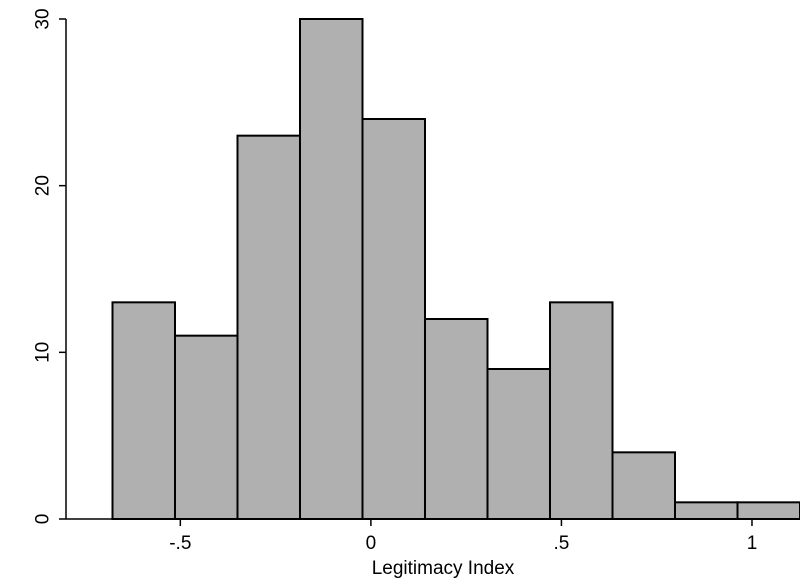  Describe the element at coordinates (43, 519) in the screenshot. I see `y-tick-label: 0` at that location.